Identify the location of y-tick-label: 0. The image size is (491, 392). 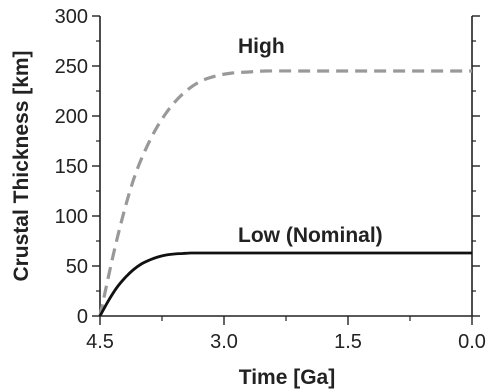
(82, 317).